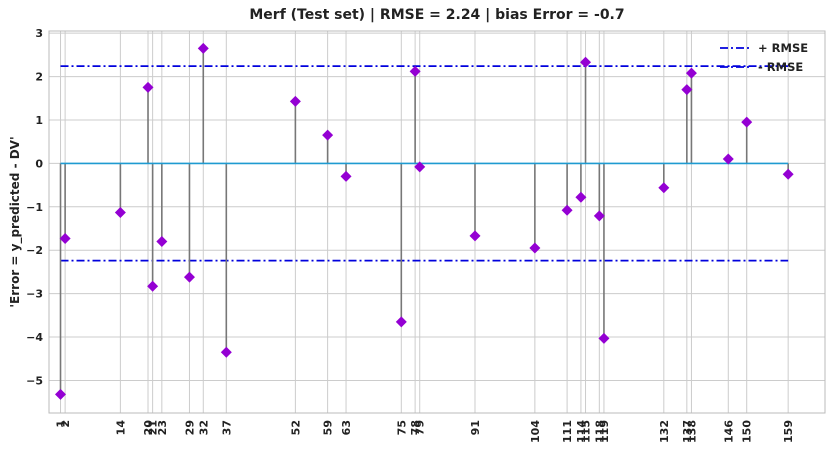  I want to click on x-tick-label: 21, so click(153, 427).